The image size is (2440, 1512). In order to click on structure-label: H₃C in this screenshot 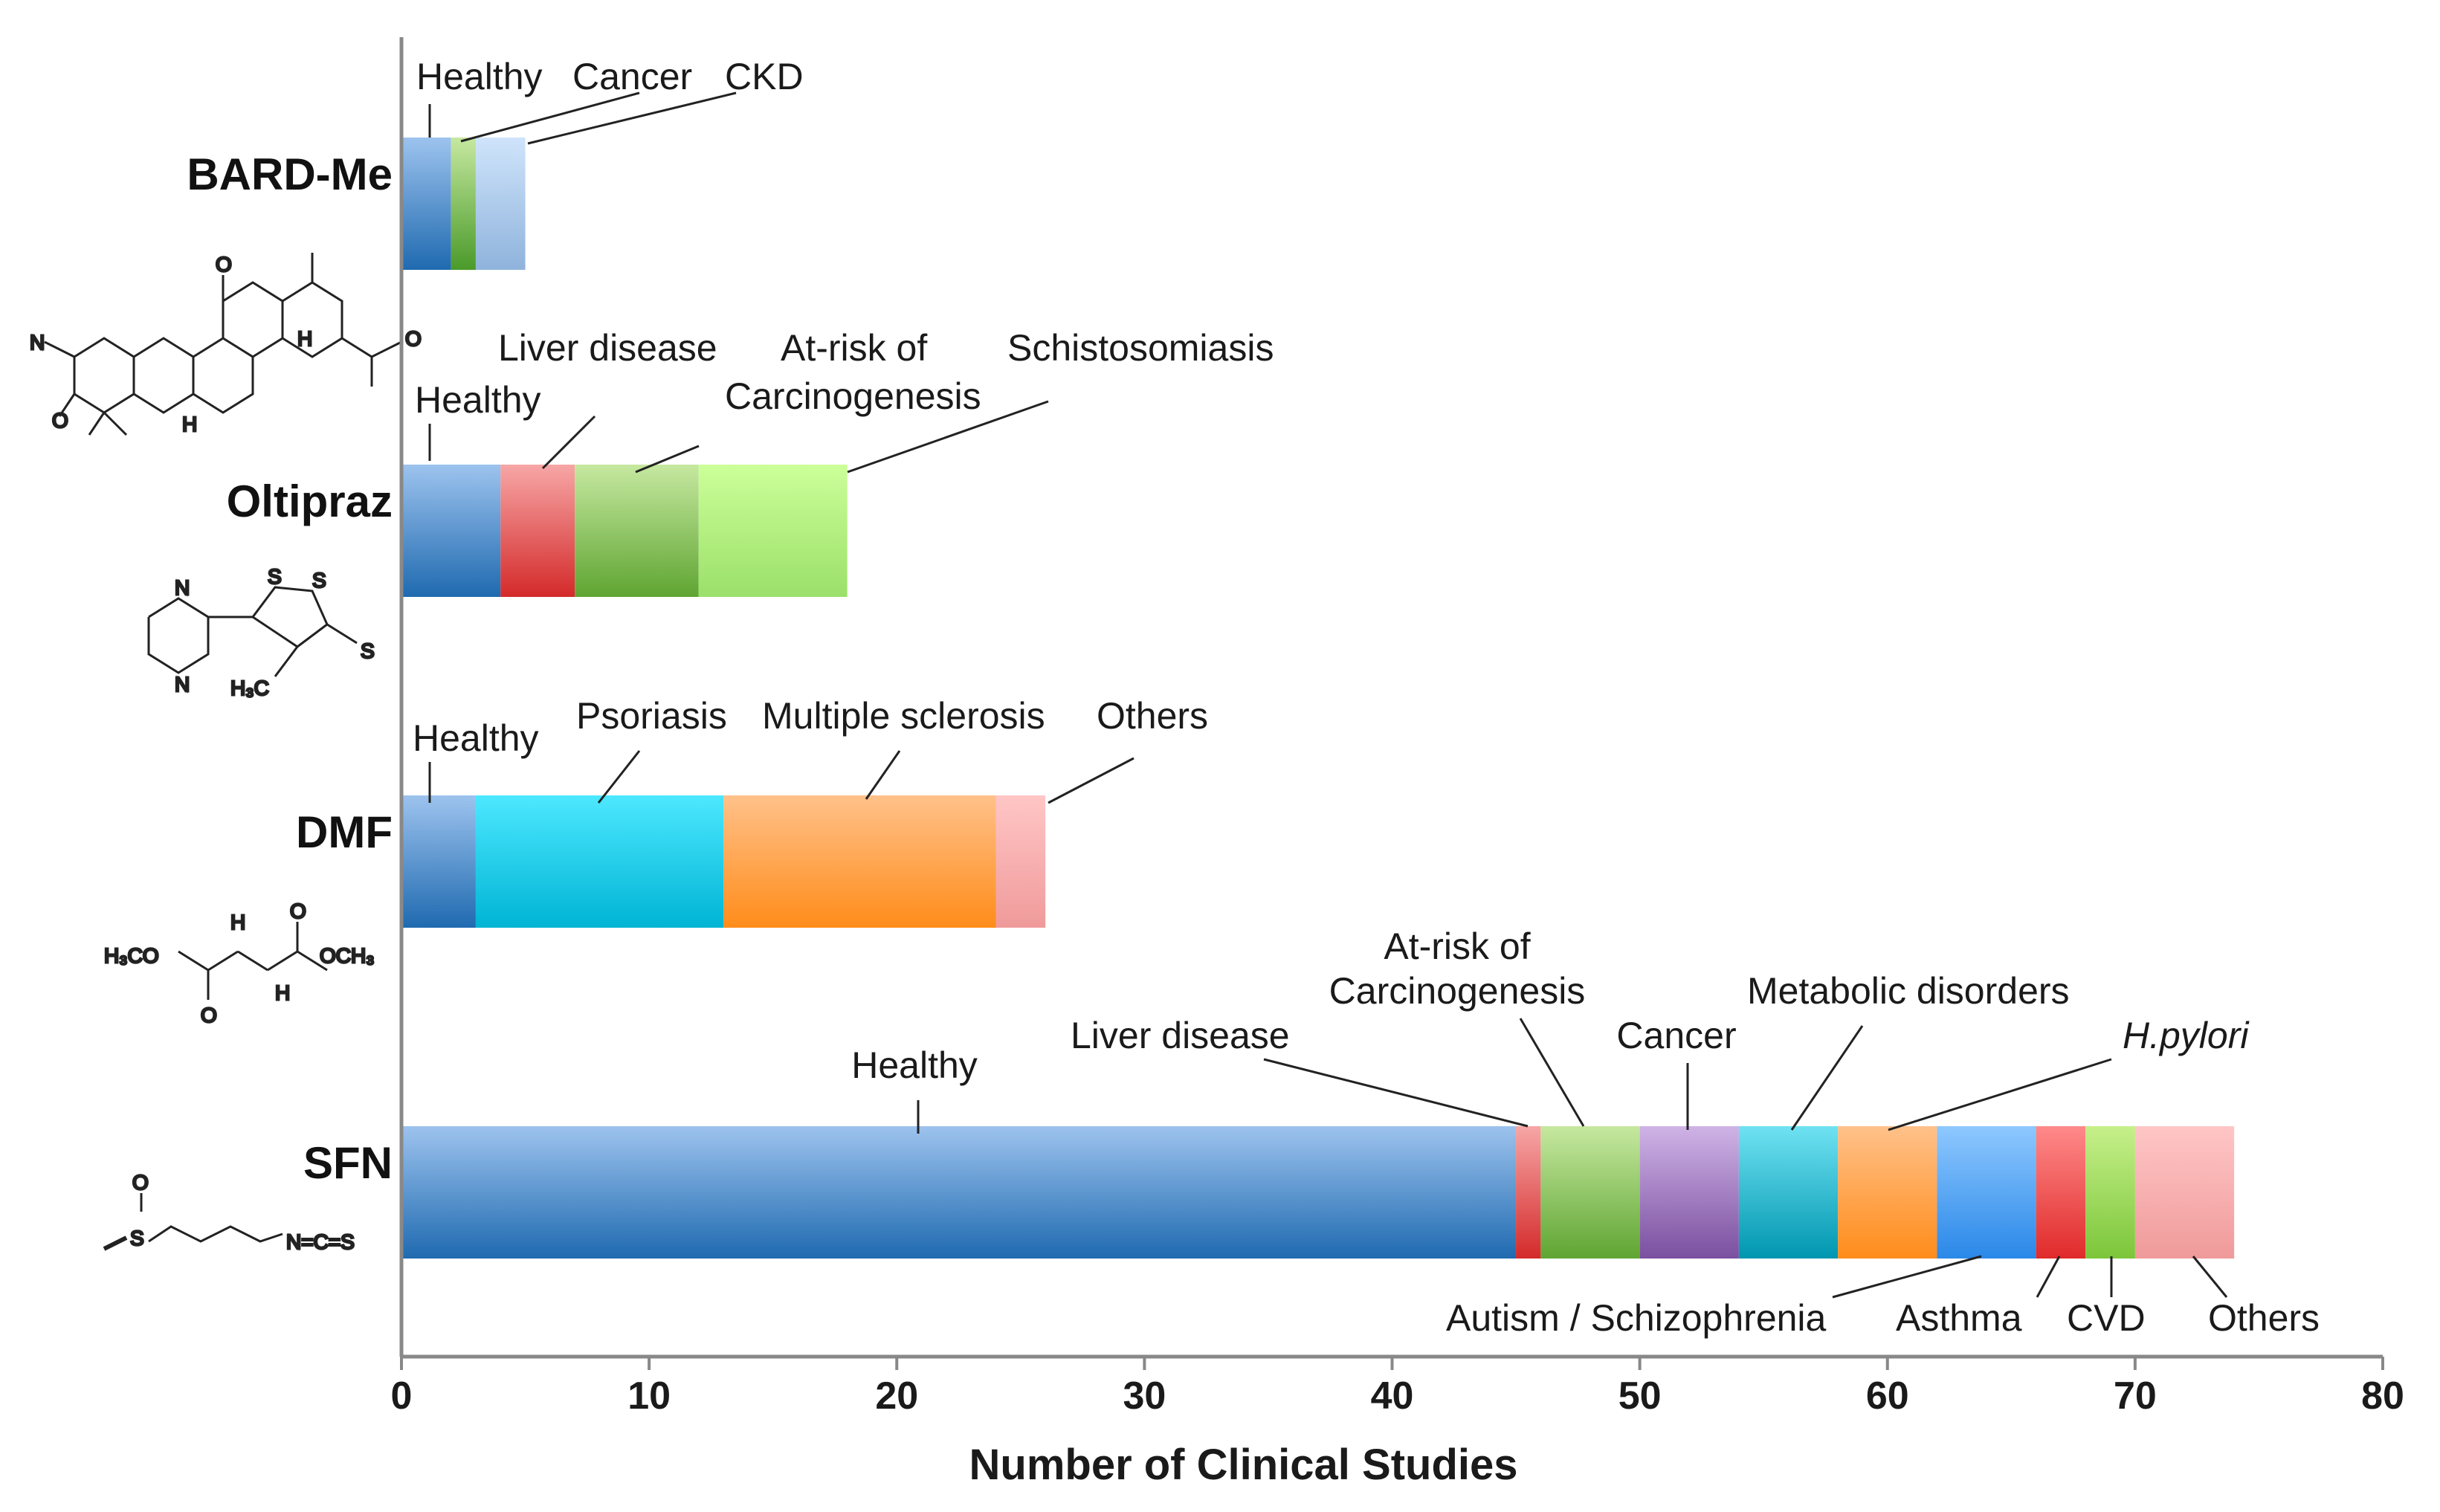, I will do `click(249, 688)`.